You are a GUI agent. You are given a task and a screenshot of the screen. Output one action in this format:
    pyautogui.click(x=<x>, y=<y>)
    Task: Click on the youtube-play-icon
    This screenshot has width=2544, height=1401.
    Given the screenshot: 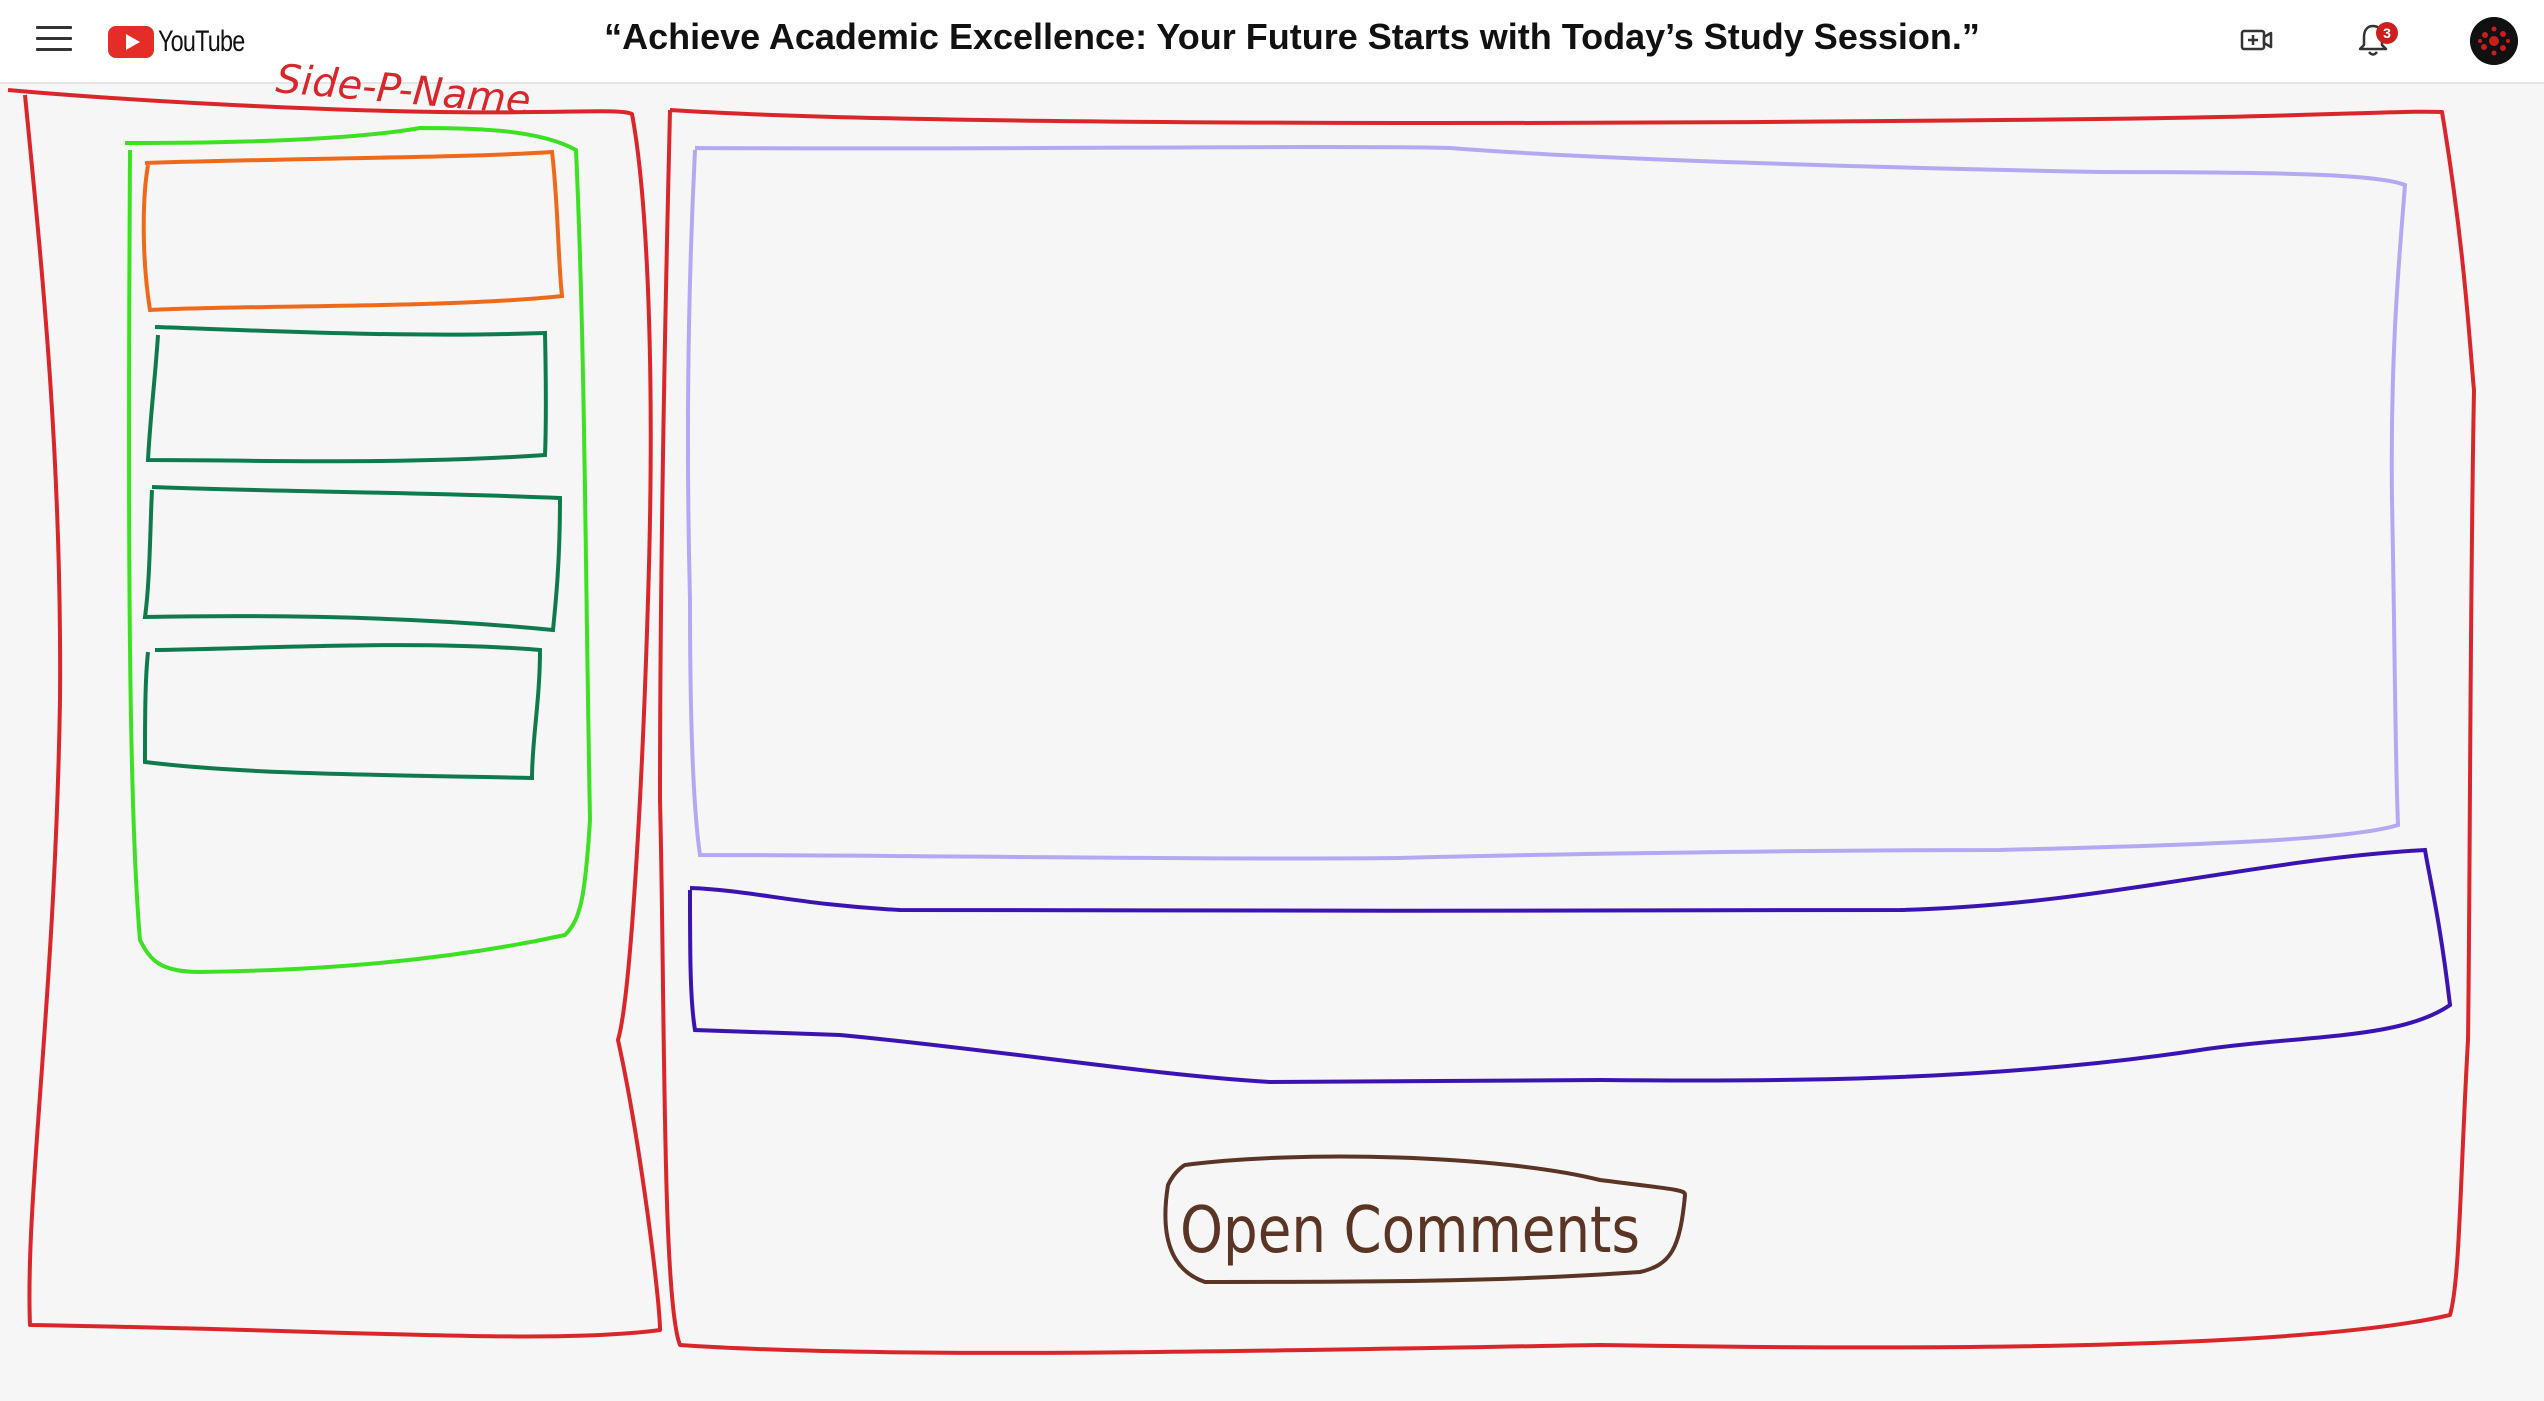 What is the action you would take?
    pyautogui.click(x=131, y=42)
    